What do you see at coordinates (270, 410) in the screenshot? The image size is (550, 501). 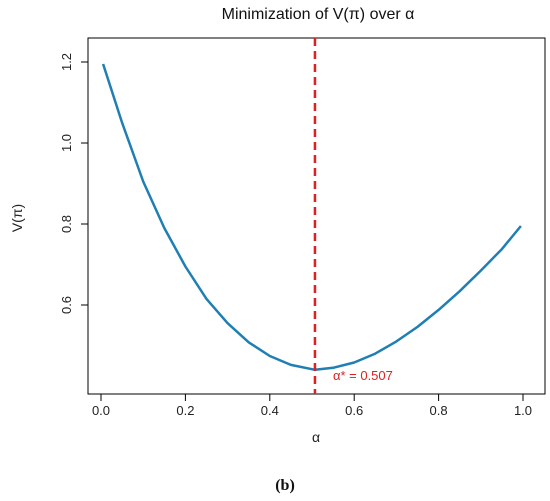 I see `x-tick-label: 0.4` at bounding box center [270, 410].